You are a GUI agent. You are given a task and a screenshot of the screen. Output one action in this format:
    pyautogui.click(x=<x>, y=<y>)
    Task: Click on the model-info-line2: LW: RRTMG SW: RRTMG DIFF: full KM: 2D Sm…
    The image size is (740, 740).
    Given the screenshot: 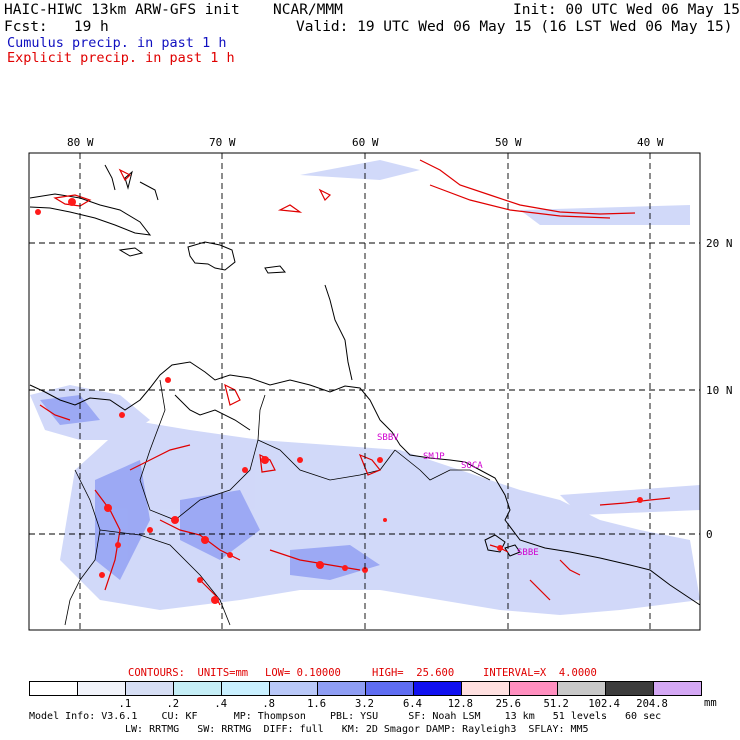 What is the action you would take?
    pyautogui.click(x=357, y=729)
    